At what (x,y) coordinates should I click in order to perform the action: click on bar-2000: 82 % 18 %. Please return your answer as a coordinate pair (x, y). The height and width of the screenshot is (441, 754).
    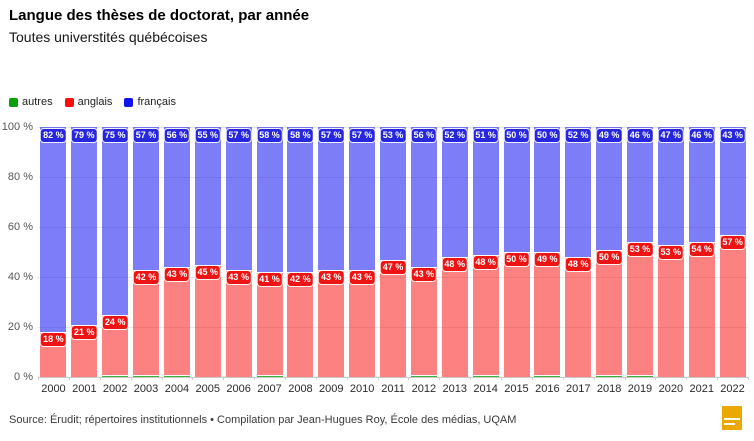
    Looking at the image, I should click on (53, 252).